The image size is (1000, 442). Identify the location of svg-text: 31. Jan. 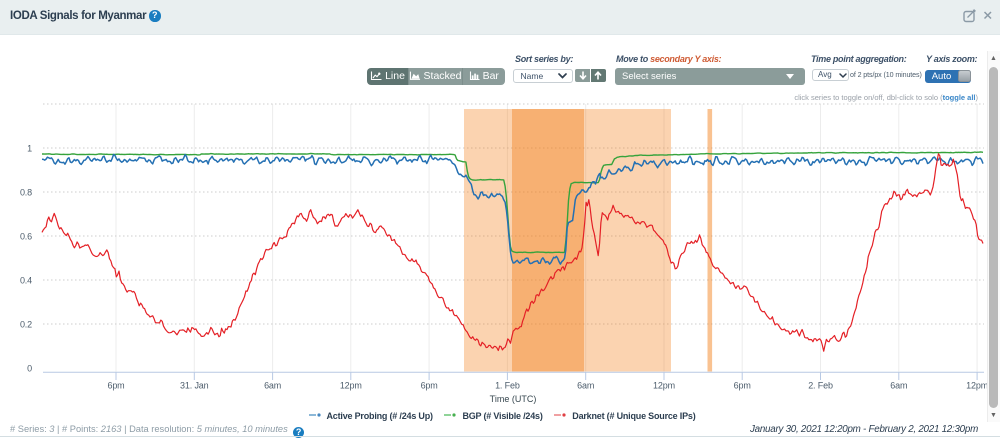
(194, 386).